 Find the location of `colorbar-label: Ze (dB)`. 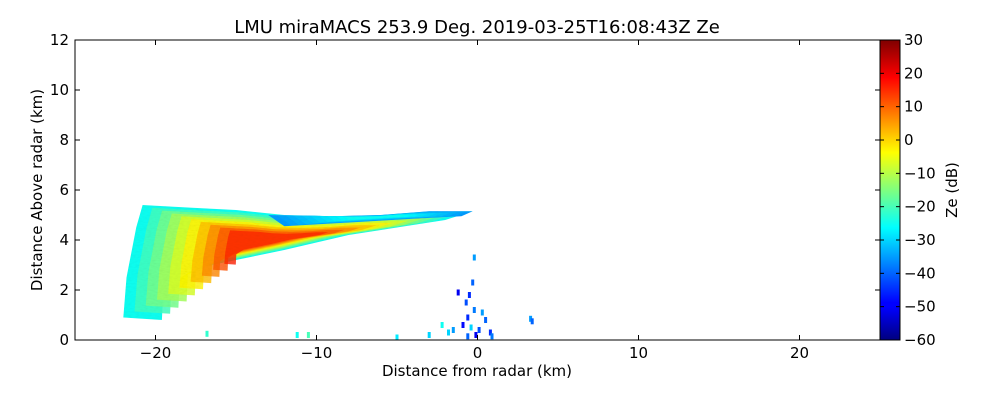

colorbar-label: Ze (dB) is located at coordinates (952, 190).